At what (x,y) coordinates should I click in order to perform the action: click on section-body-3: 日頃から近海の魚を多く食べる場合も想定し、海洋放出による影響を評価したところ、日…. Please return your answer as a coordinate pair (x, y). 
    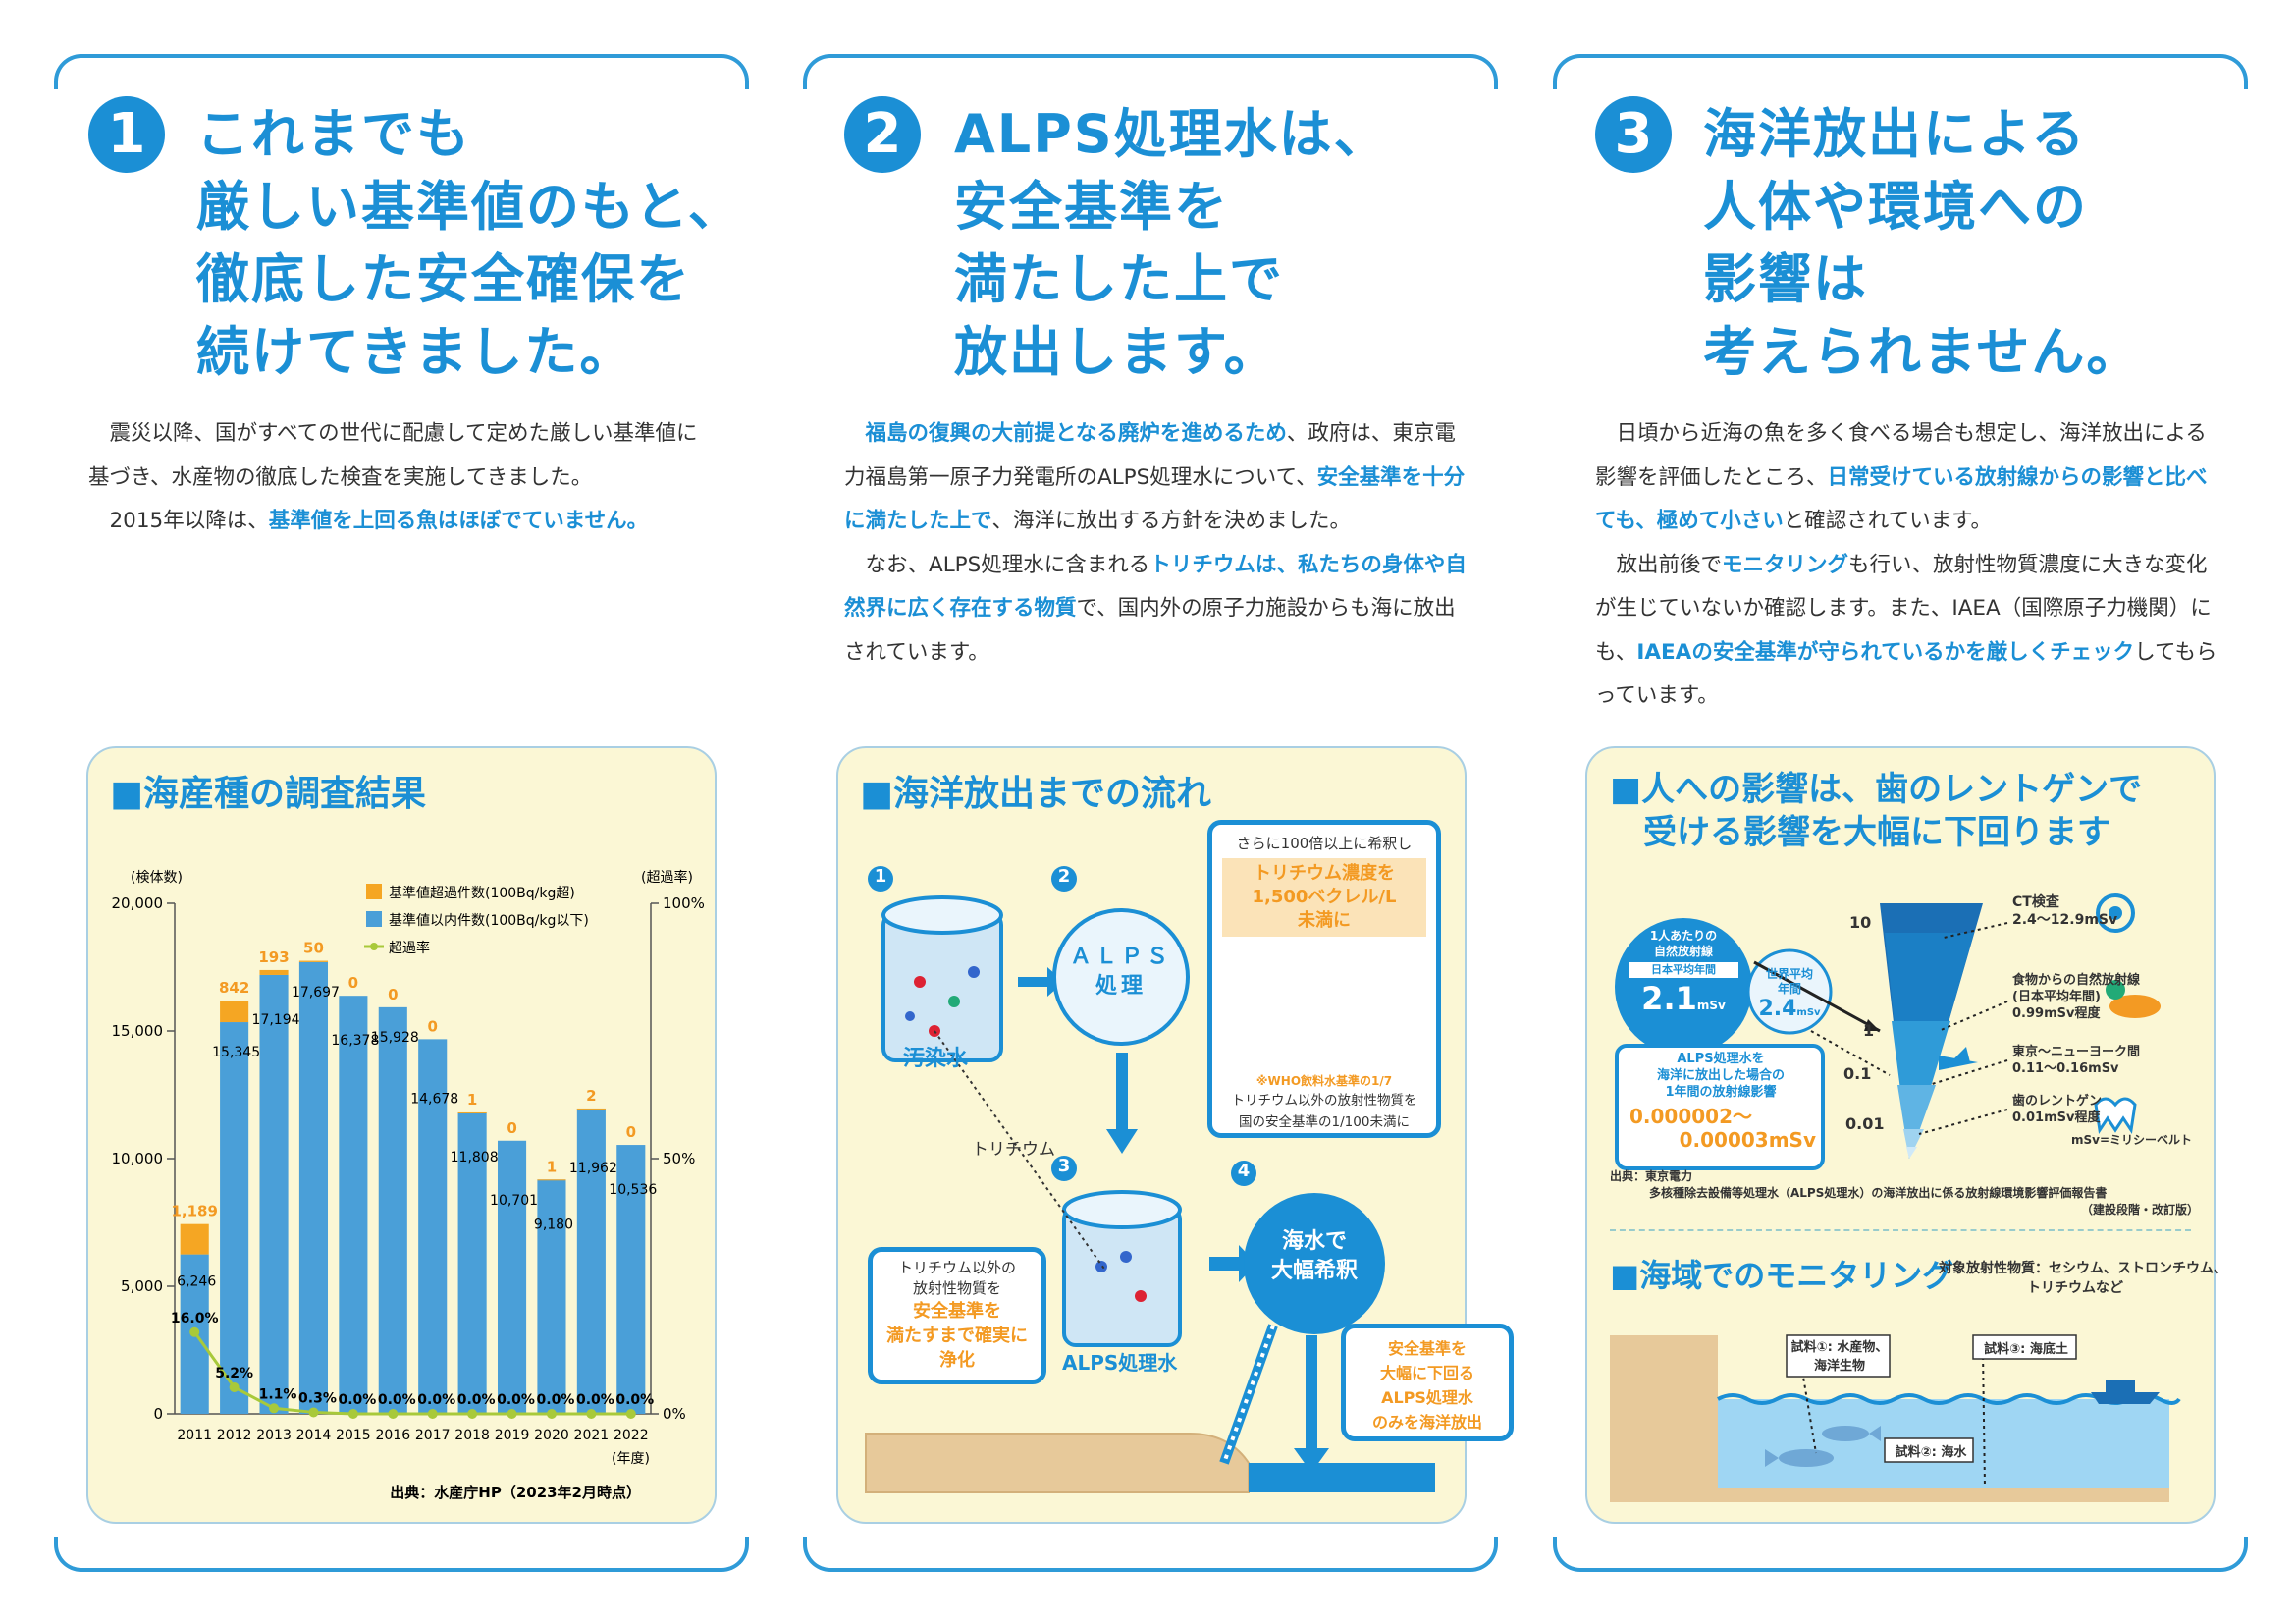
    Looking at the image, I should click on (1906, 564).